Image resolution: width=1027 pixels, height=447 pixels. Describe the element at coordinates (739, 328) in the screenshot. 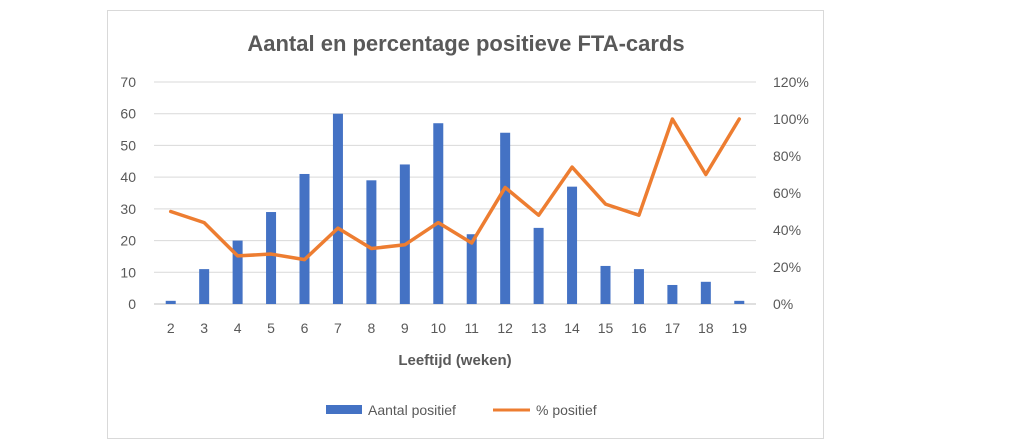

I see `x-tick-label: 19` at that location.